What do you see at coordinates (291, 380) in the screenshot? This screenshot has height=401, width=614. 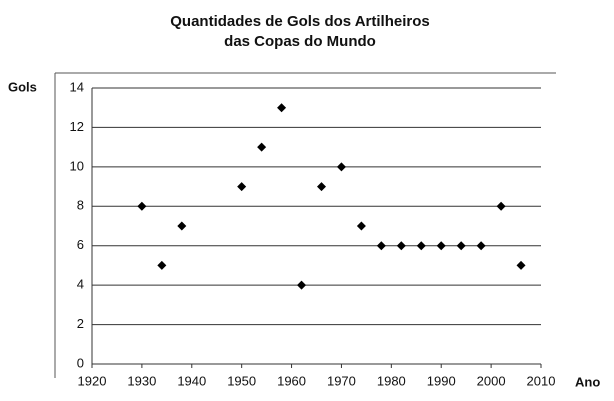 I see `x-tick-label: 1960` at bounding box center [291, 380].